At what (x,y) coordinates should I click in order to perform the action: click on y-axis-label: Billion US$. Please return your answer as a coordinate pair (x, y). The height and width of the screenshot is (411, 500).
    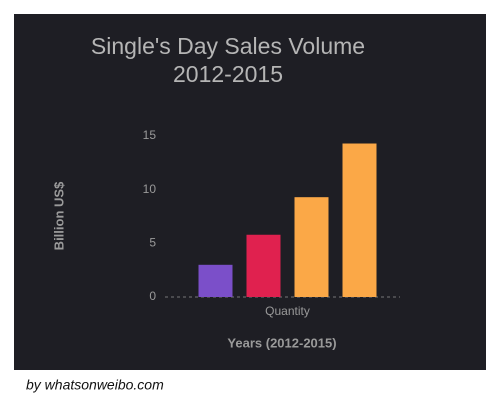
    Looking at the image, I should click on (58, 215).